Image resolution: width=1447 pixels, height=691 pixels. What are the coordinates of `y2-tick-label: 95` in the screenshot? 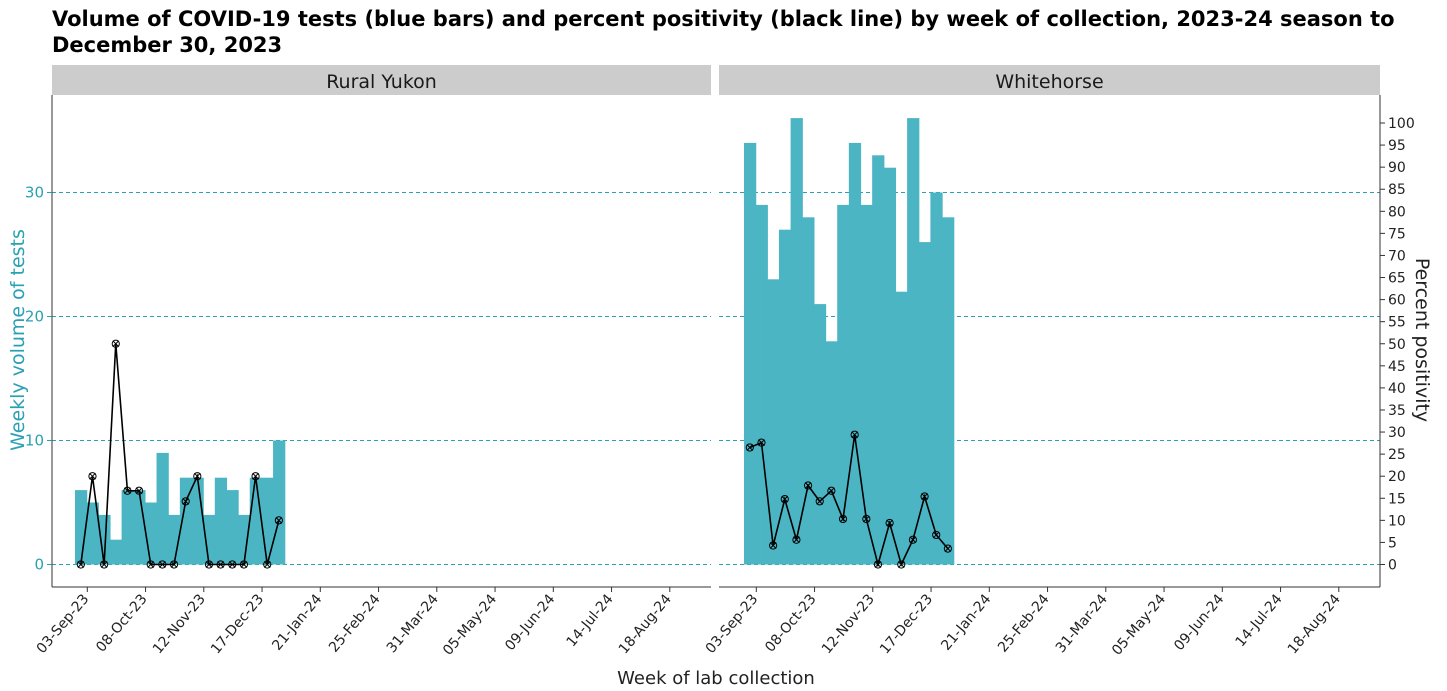 It's located at (1397, 146).